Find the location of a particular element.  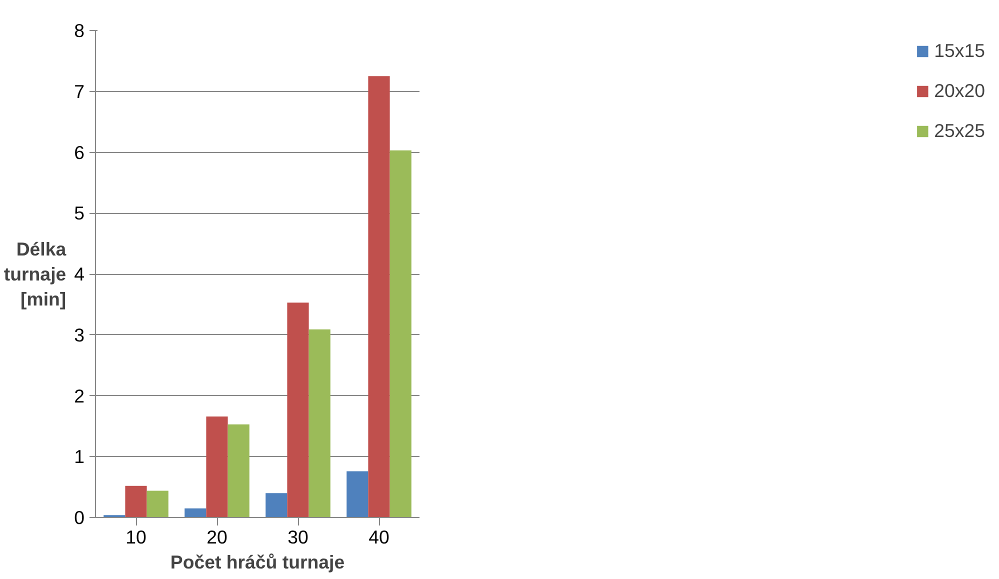

legend-label: 20x20 is located at coordinates (959, 91).